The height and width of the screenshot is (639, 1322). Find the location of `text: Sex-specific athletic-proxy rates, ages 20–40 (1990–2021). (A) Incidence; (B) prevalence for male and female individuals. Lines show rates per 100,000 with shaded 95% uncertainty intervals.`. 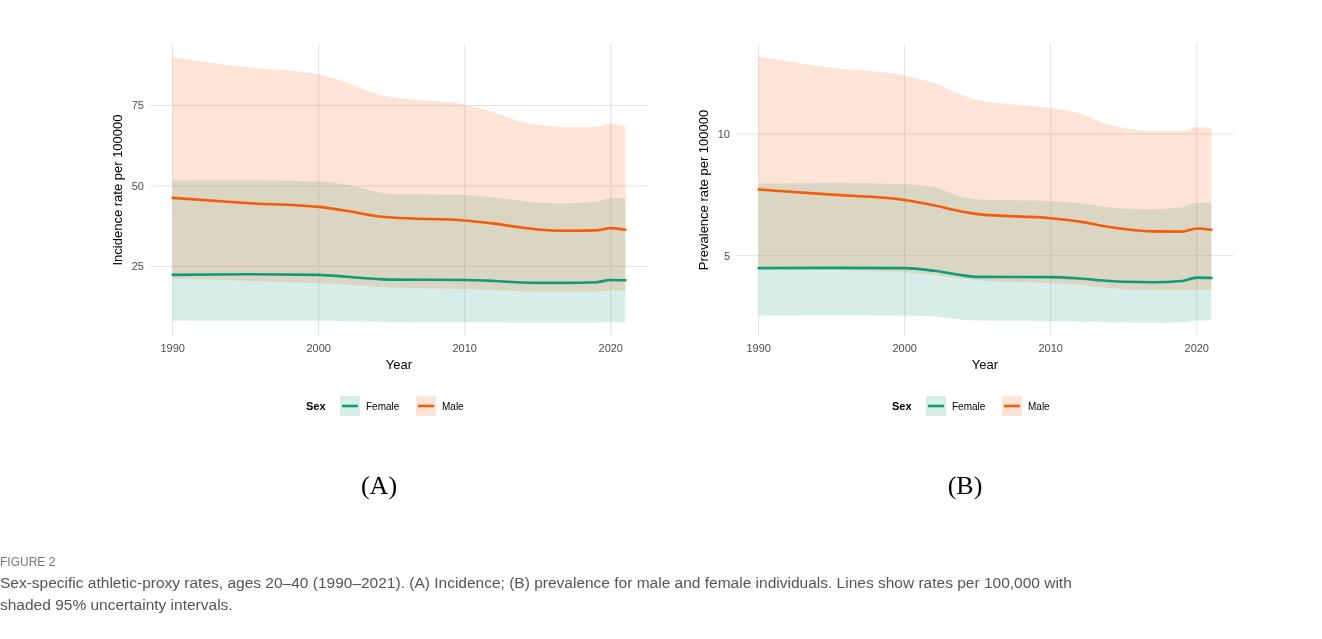

text: Sex-specific athletic-proxy rates, ages 20–40 (1990–2021). (A) Incidence; (B) prevalence for male and female individuals. Lines show rates per 100,000 with shaded 95% uncertainty intervals. is located at coordinates (536, 593).